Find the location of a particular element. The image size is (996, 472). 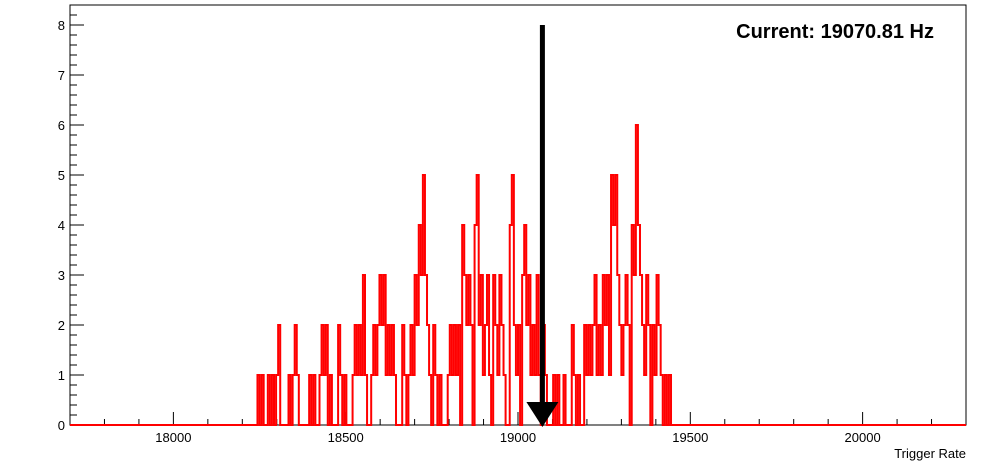

x-tick-label: 20000 is located at coordinates (863, 437).